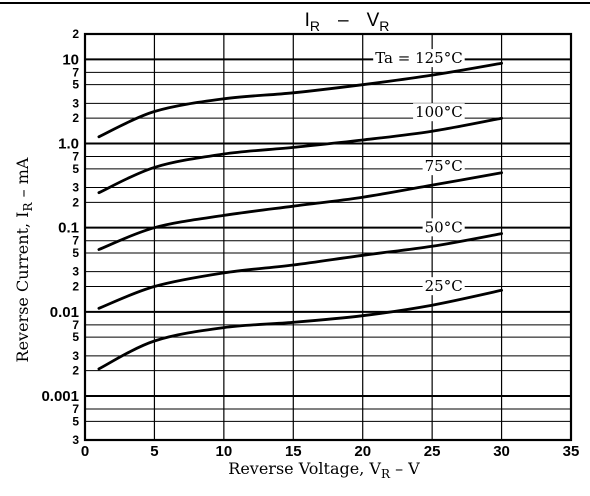 This screenshot has width=590, height=496. What do you see at coordinates (28, 206) in the screenshot?
I see `y-axis-title-sub: R` at bounding box center [28, 206].